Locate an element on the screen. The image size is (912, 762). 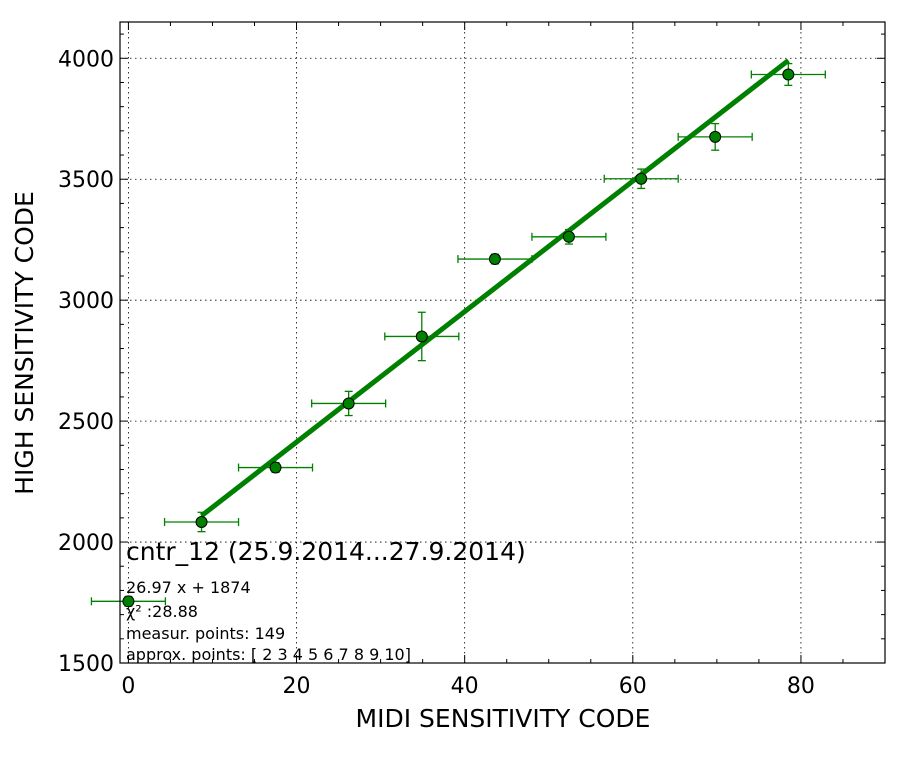
x-tick-label: 80 is located at coordinates (801, 686).